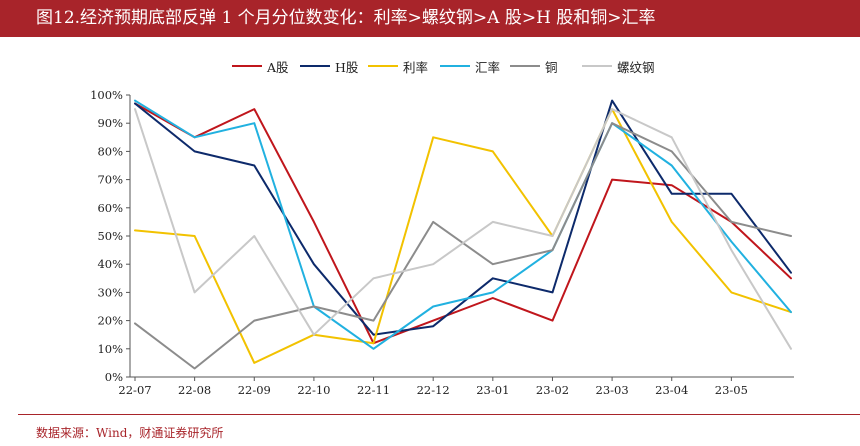  Describe the element at coordinates (130, 433) in the screenshot. I see `source-note: 数据来源：Wind，财通证券研究所` at that location.